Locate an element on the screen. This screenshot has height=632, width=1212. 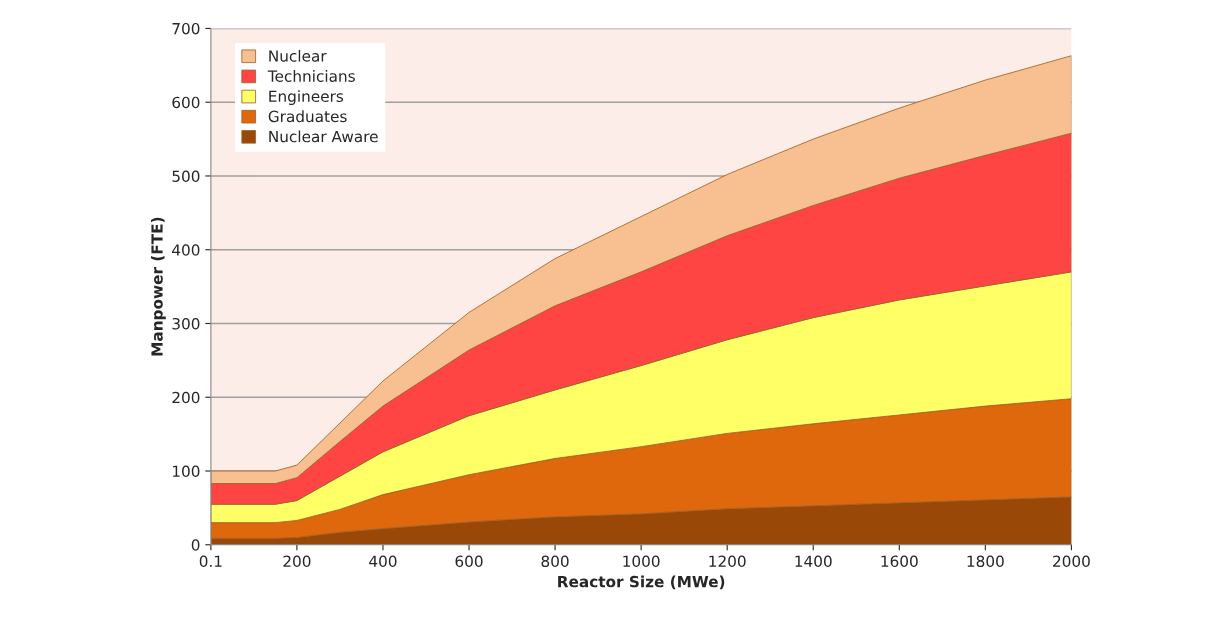
x-tick-label: 600 is located at coordinates (469, 561).